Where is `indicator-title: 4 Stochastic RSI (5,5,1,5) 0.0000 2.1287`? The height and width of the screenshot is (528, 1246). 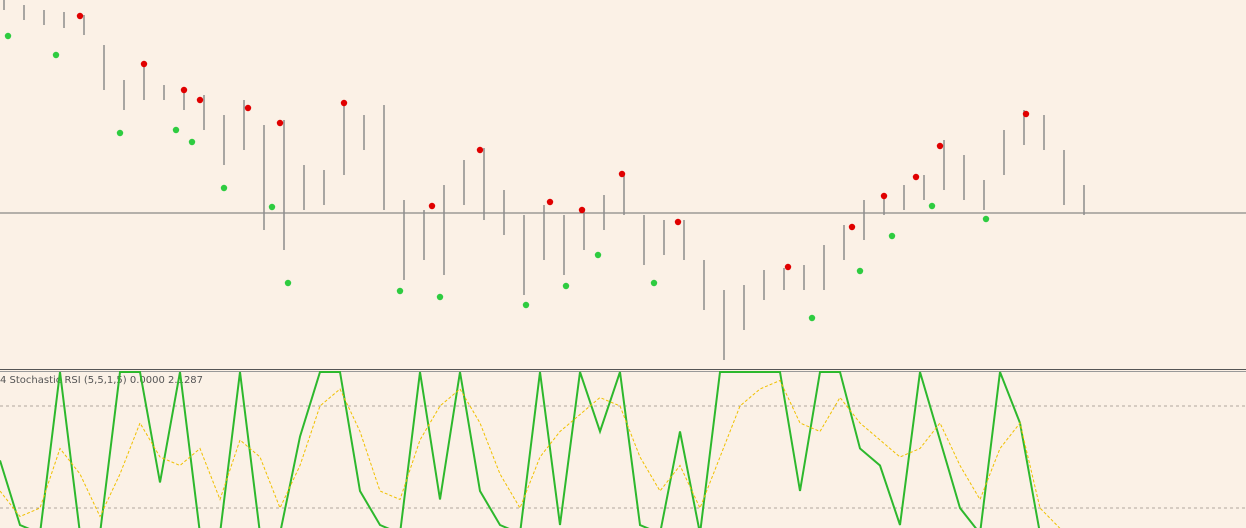 indicator-title: 4 Stochastic RSI (5,5,1,5) 0.0000 2.1287 is located at coordinates (101, 380).